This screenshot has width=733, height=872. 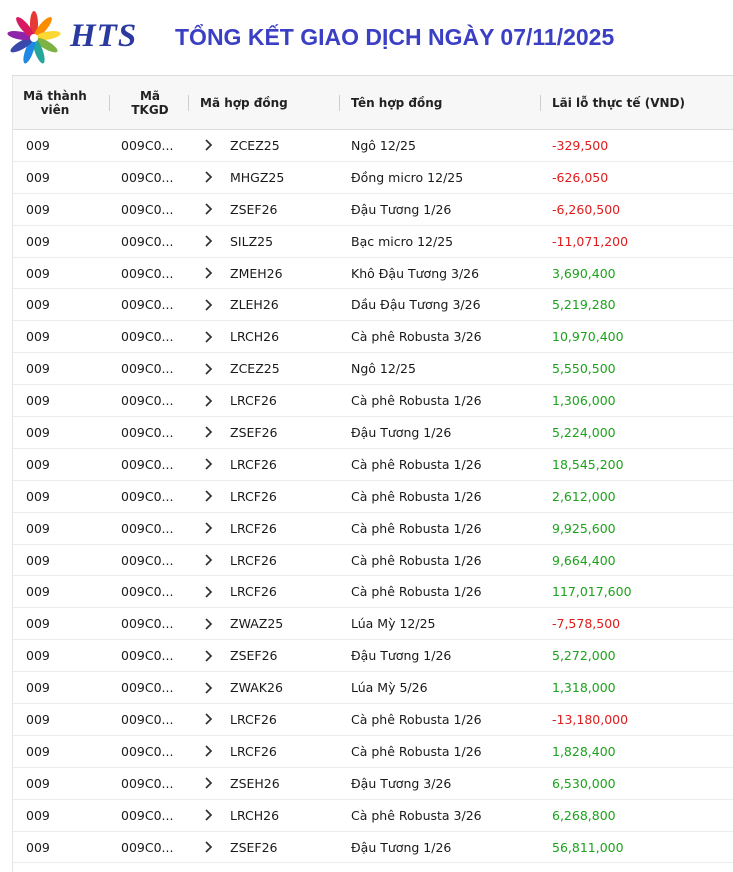 What do you see at coordinates (415, 273) in the screenshot?
I see `contract-name: Khô Đậu Tương 3/26` at bounding box center [415, 273].